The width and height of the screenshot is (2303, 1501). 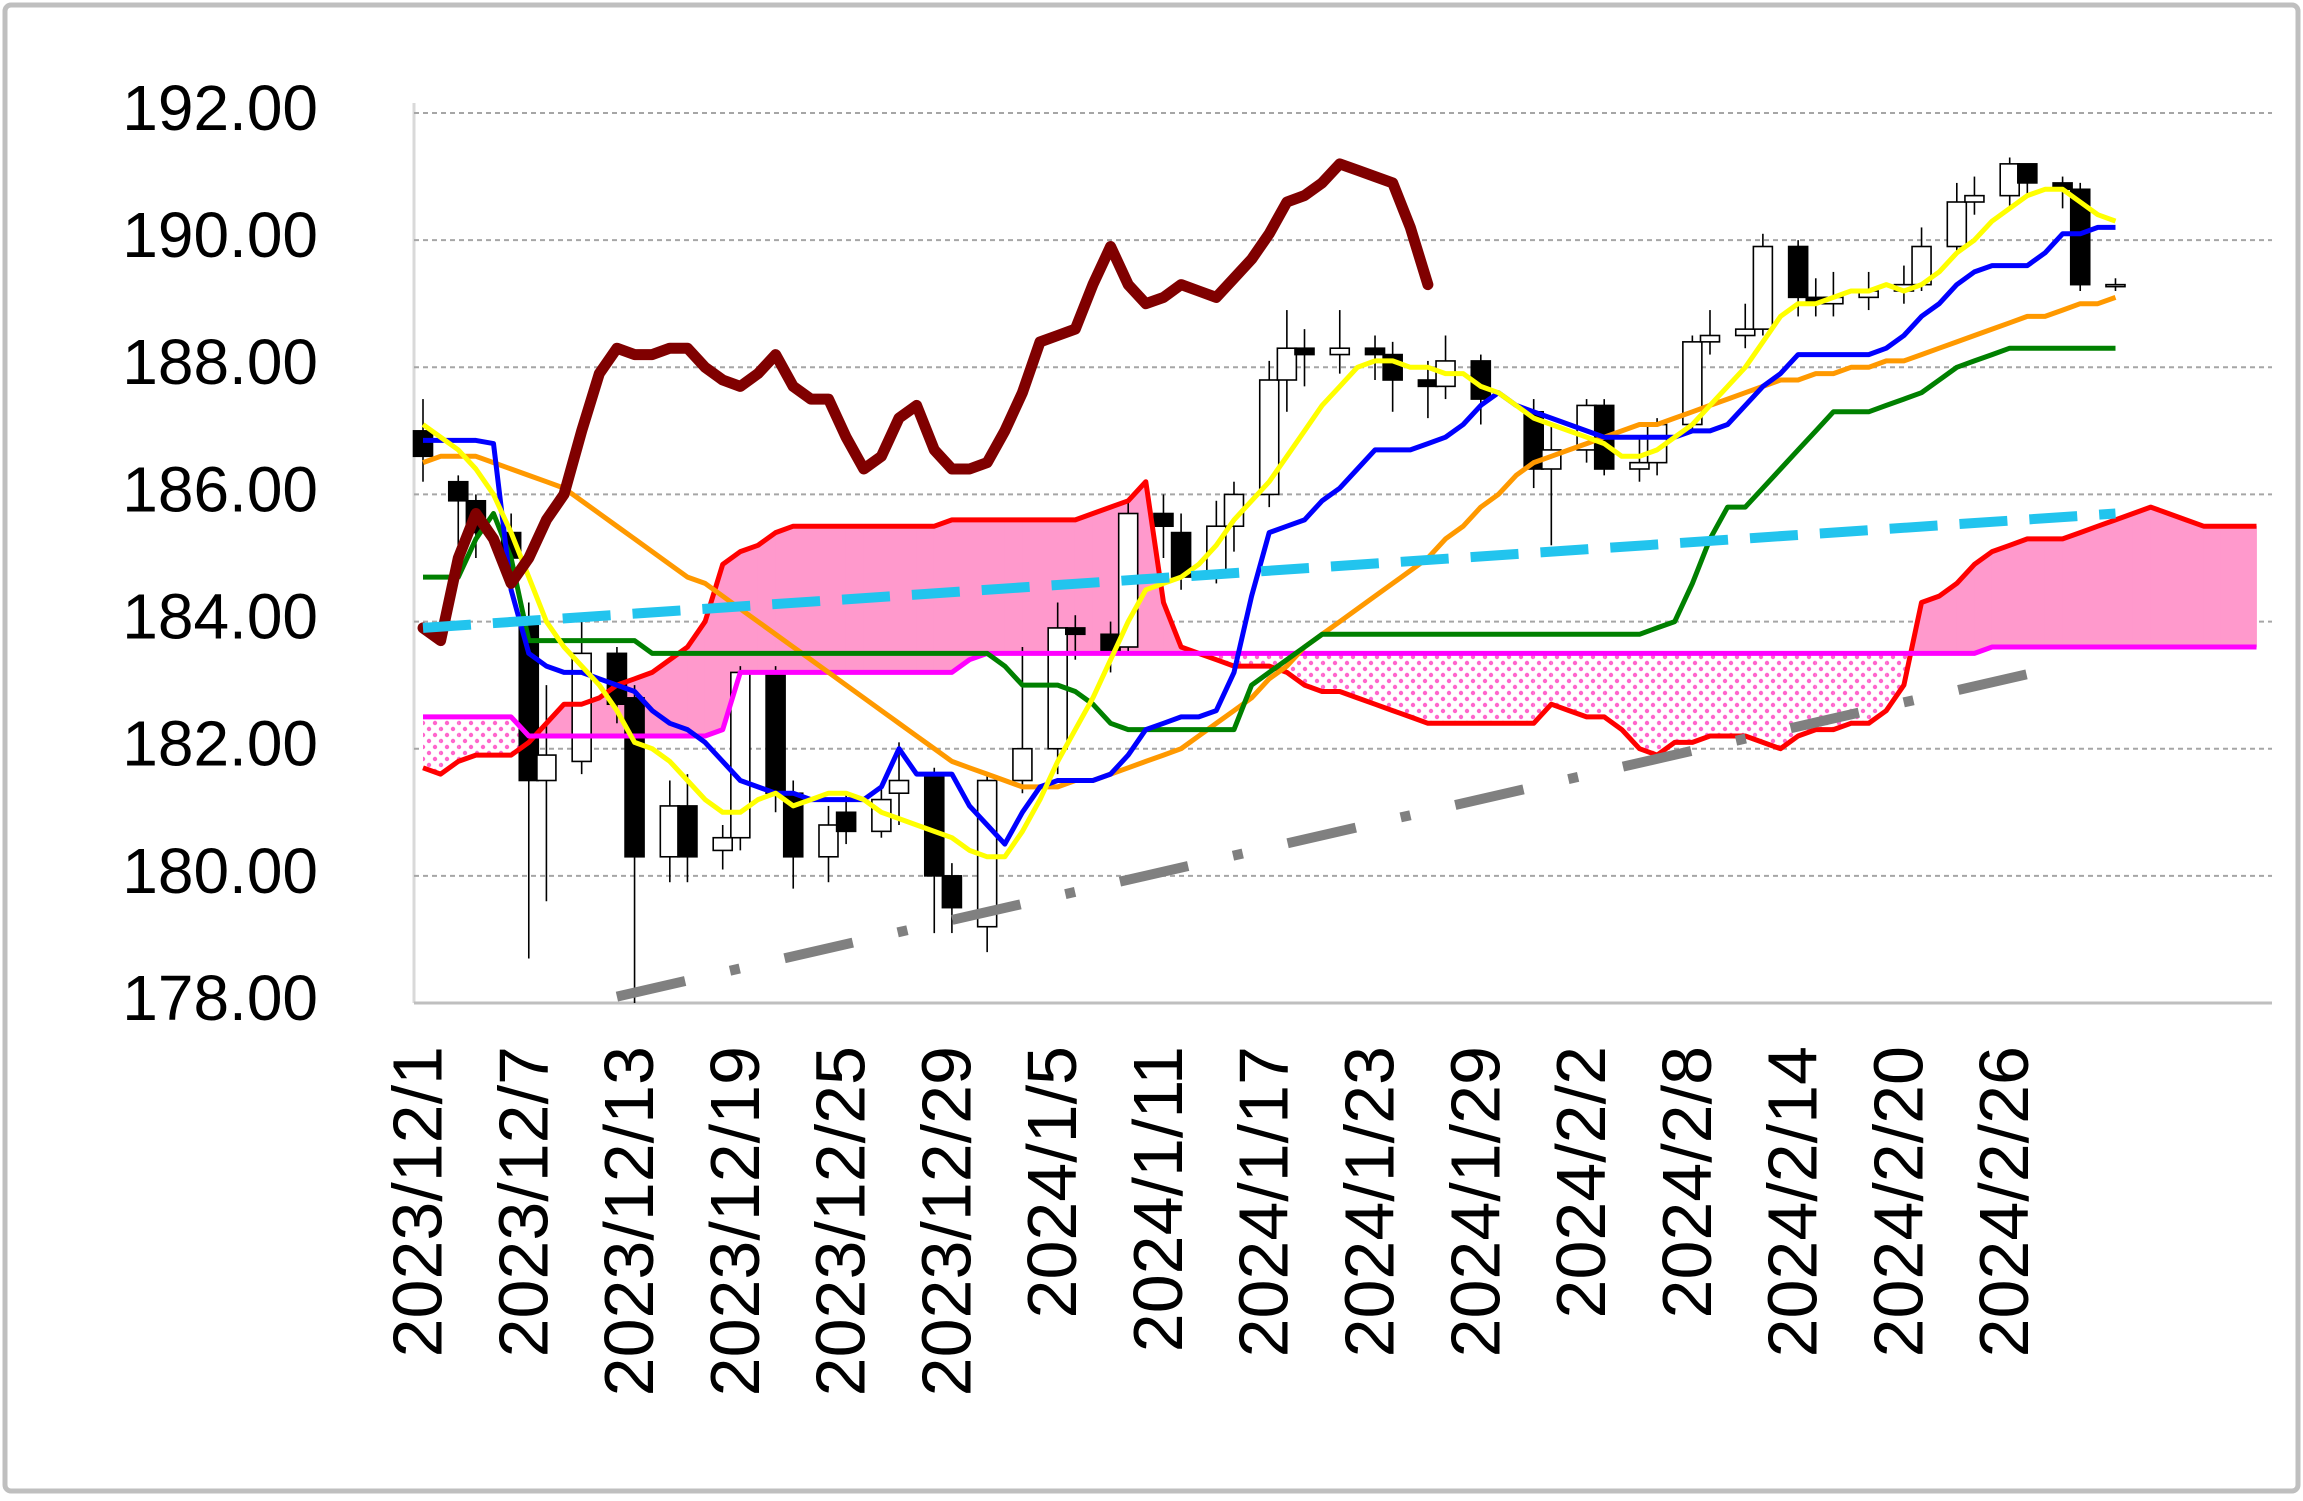 I want to click on y-tick-label: 190.00, so click(x=220, y=235).